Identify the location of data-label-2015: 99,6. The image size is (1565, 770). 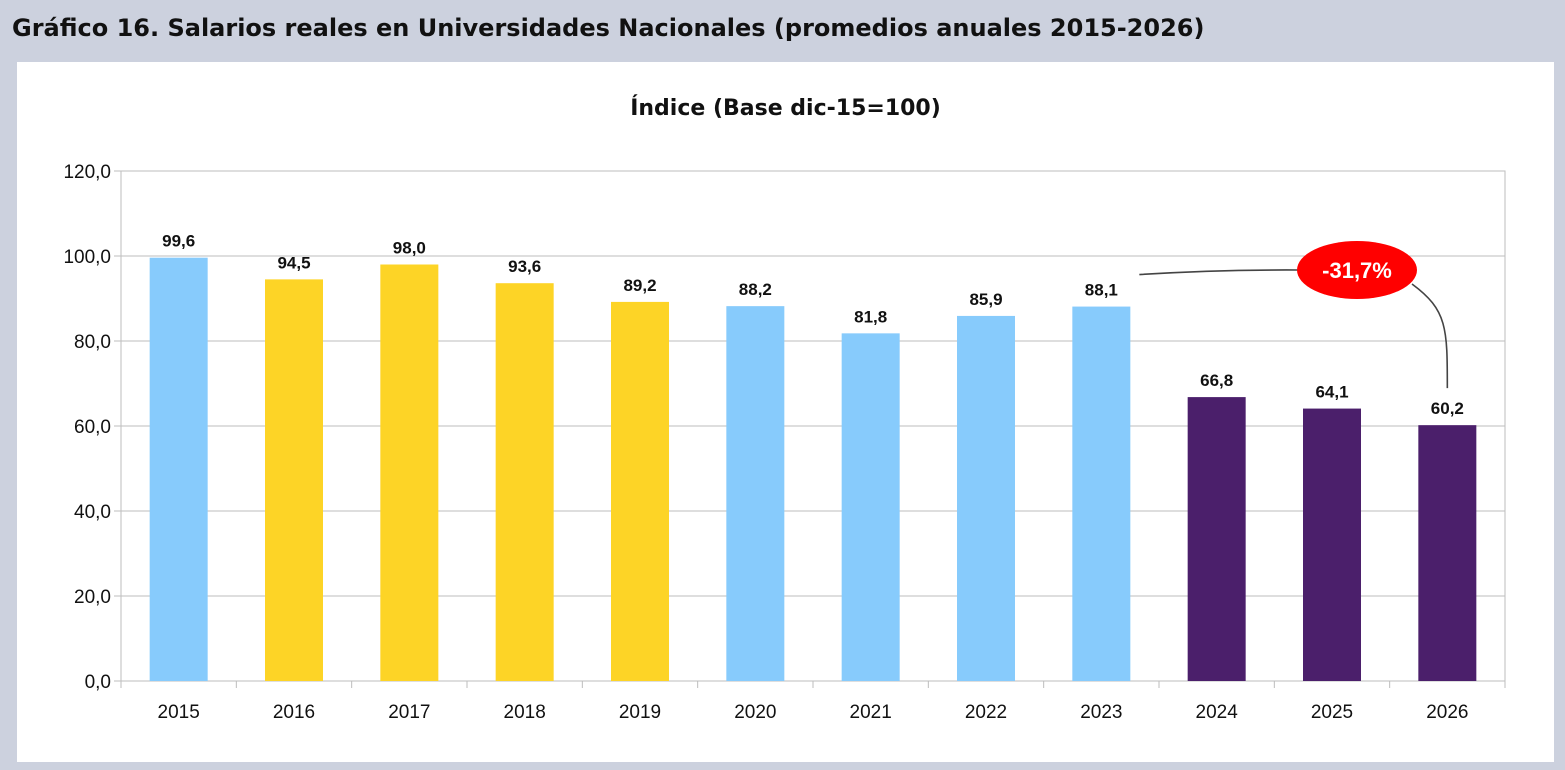
(178, 241).